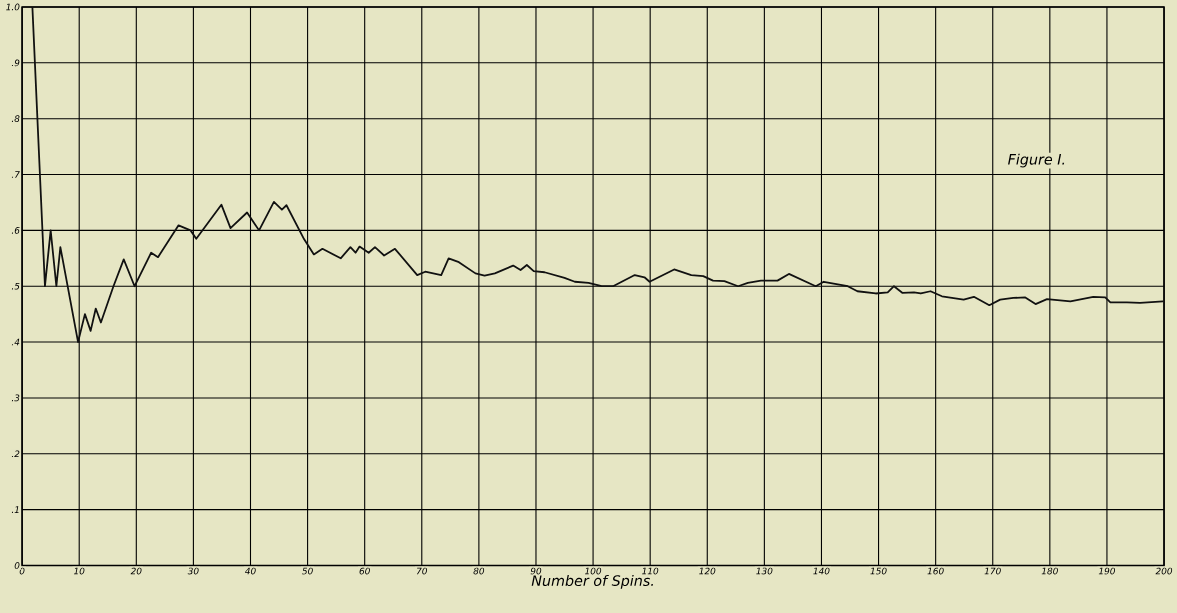 This screenshot has width=1177, height=613. What do you see at coordinates (15, 174) in the screenshot?
I see `y-tick-label: .7` at bounding box center [15, 174].